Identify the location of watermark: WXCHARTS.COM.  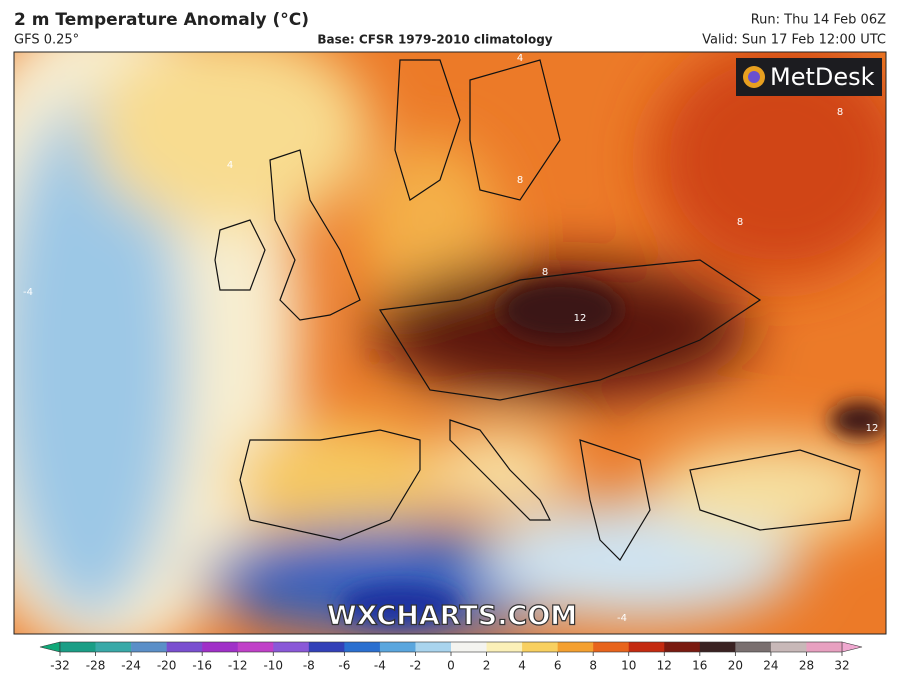
(452, 616).